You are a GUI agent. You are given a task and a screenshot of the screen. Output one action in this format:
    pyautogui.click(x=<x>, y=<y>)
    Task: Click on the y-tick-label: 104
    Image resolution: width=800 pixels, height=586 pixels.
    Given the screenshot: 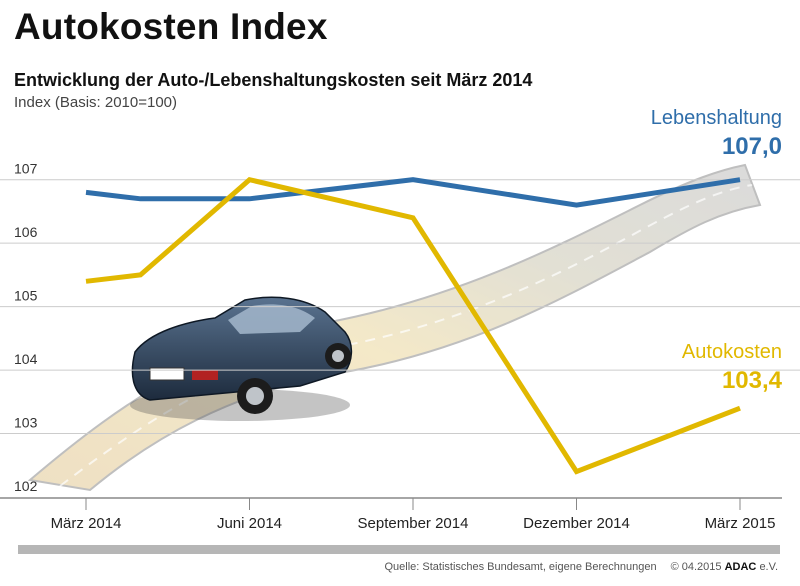 What is the action you would take?
    pyautogui.click(x=26, y=359)
    